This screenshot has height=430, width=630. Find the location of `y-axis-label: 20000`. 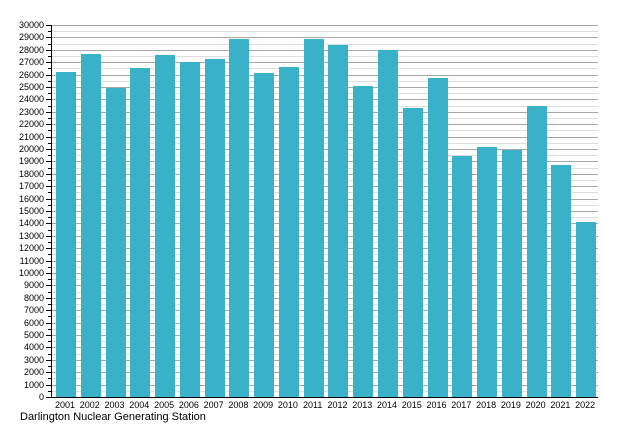

y-axis-label: 20000 is located at coordinates (31, 149).